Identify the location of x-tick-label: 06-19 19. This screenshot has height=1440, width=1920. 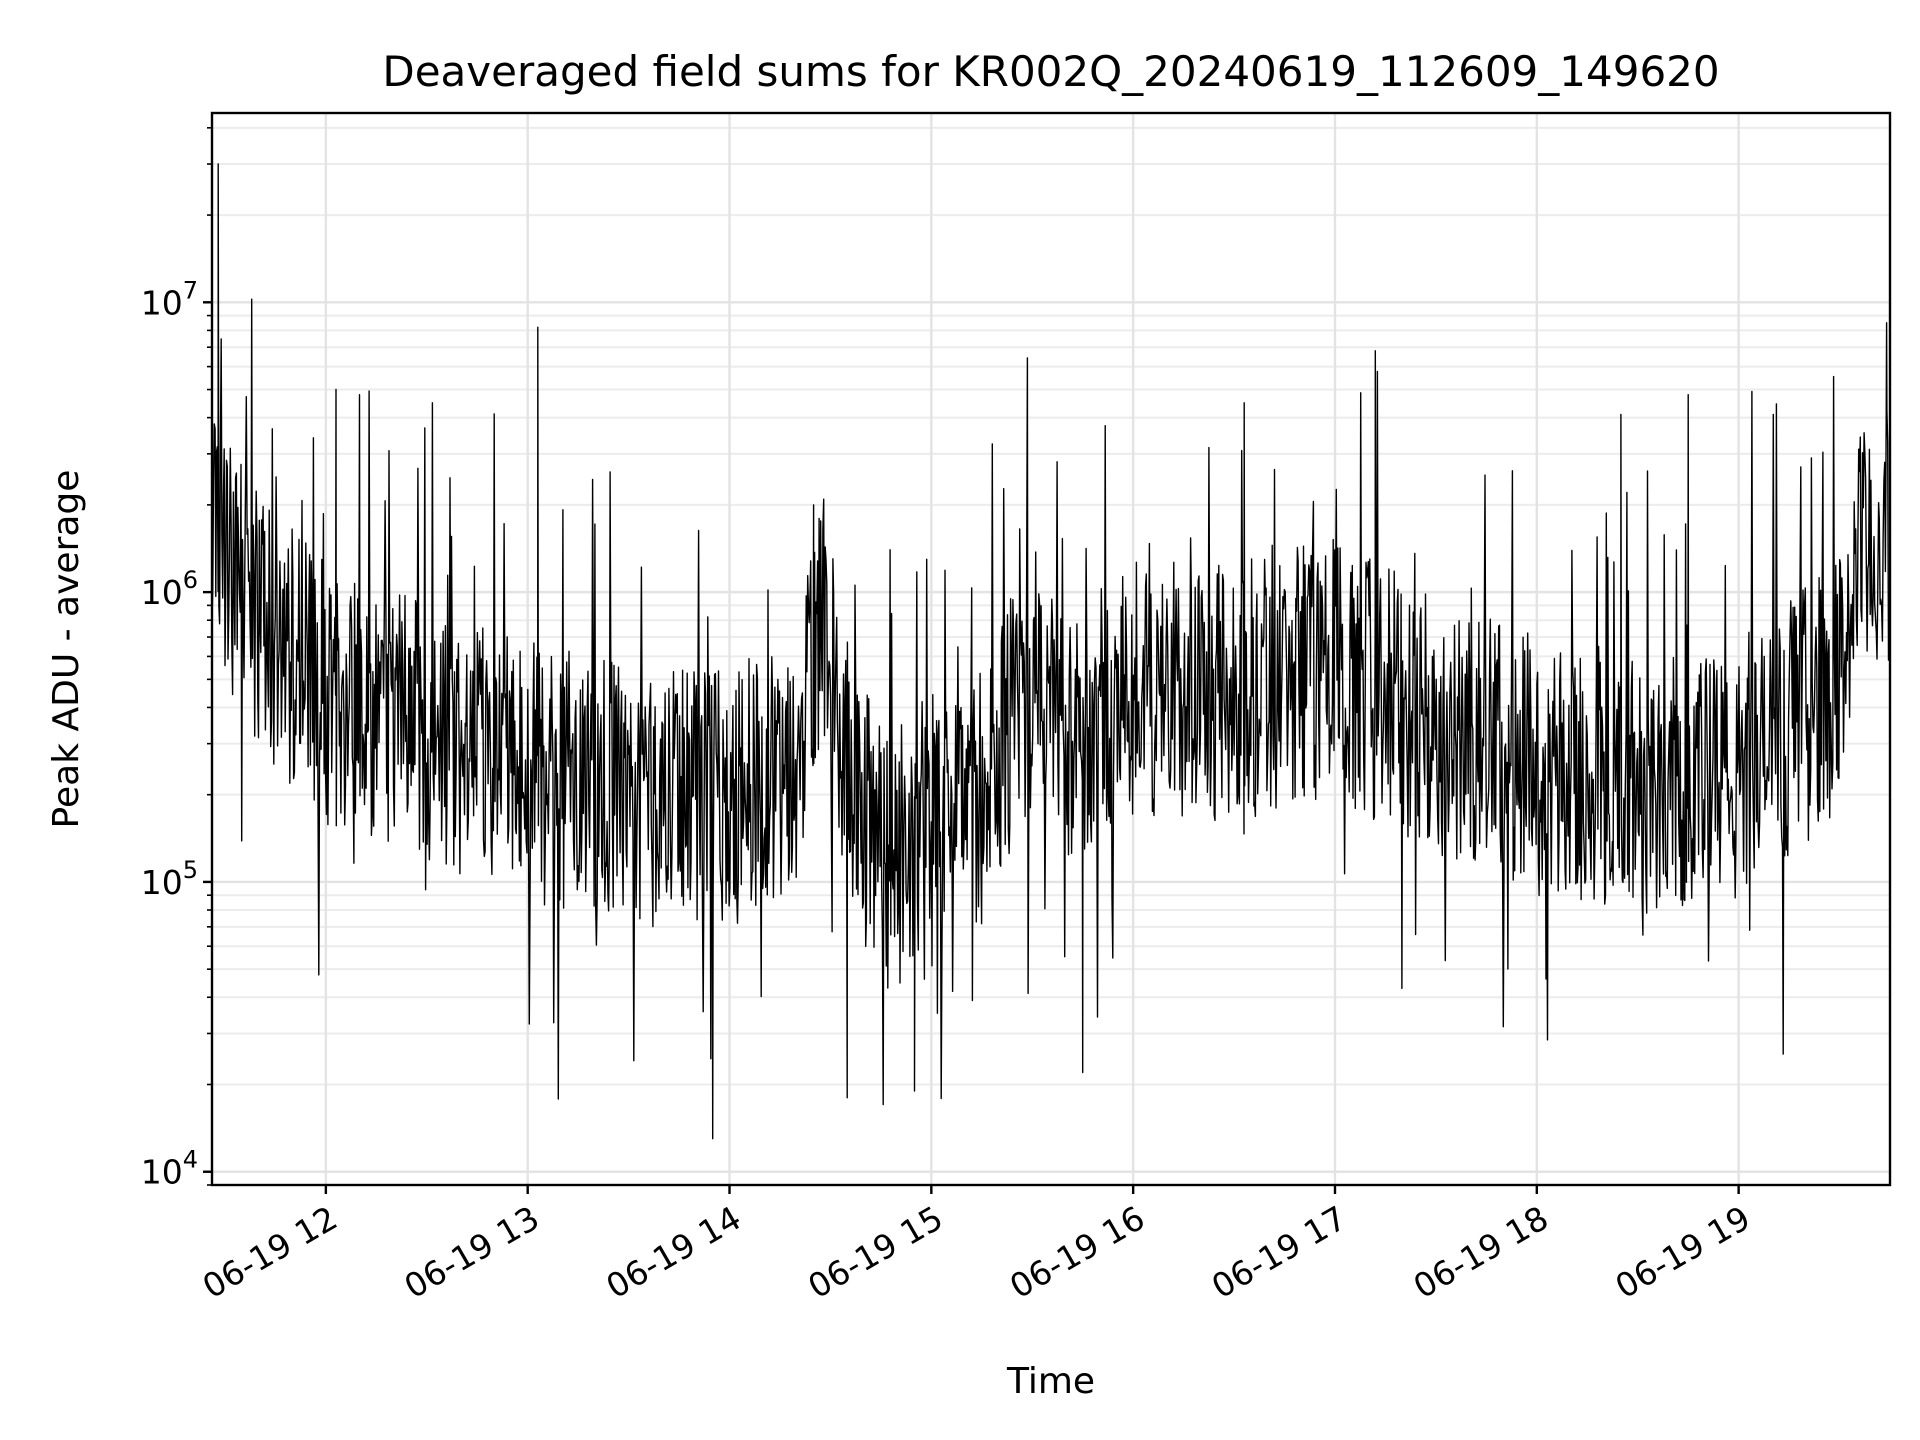
(1683, 1252).